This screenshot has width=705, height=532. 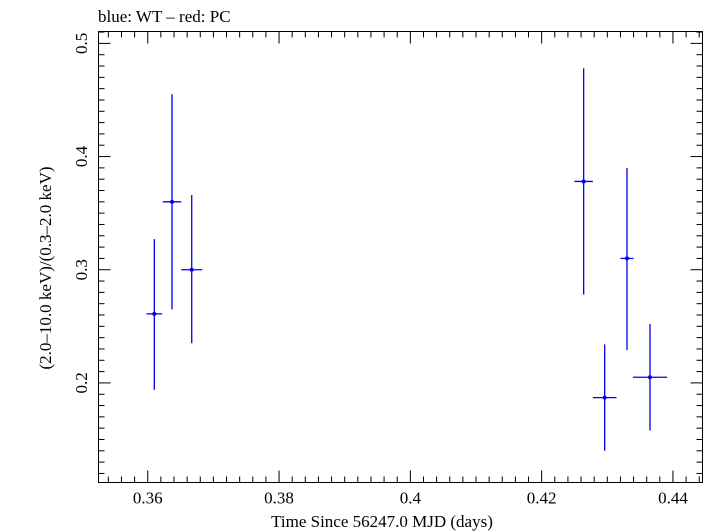 I want to click on x-tick-label: 0.44, so click(x=673, y=498).